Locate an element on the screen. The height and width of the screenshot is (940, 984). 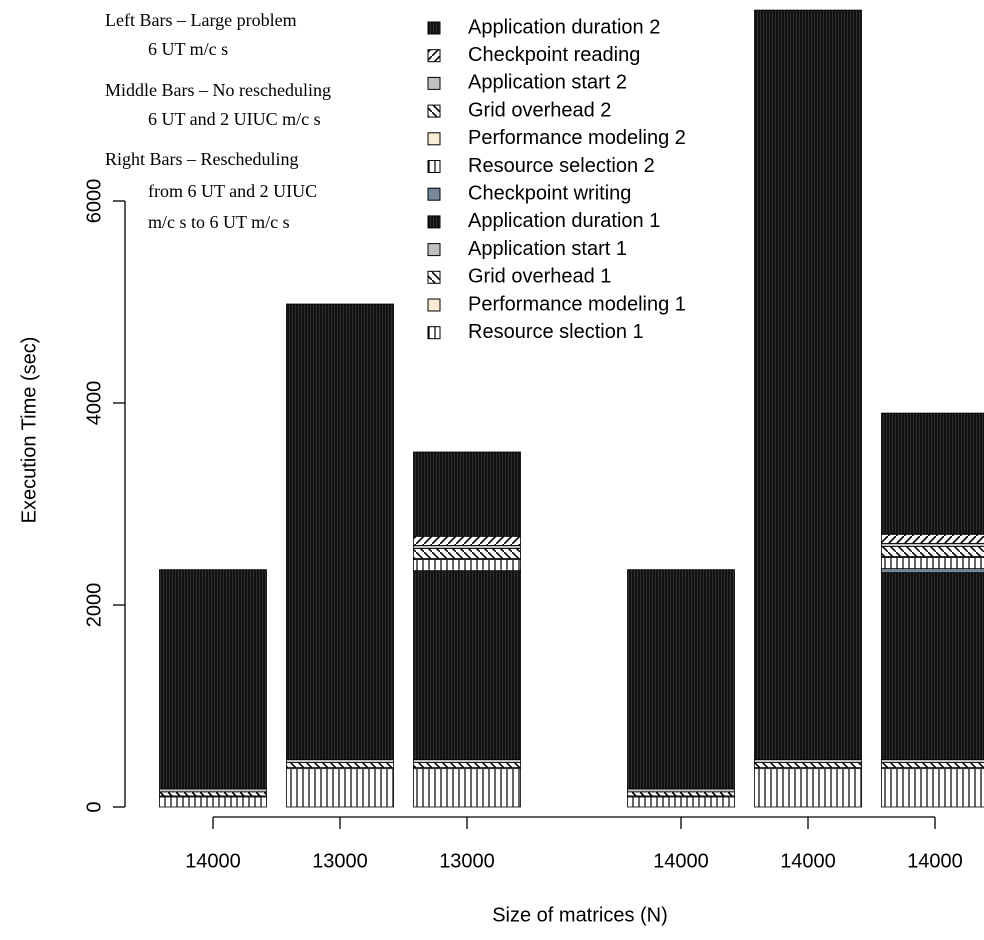
x-axis-label: Size of matrices (N) is located at coordinates (580, 915).